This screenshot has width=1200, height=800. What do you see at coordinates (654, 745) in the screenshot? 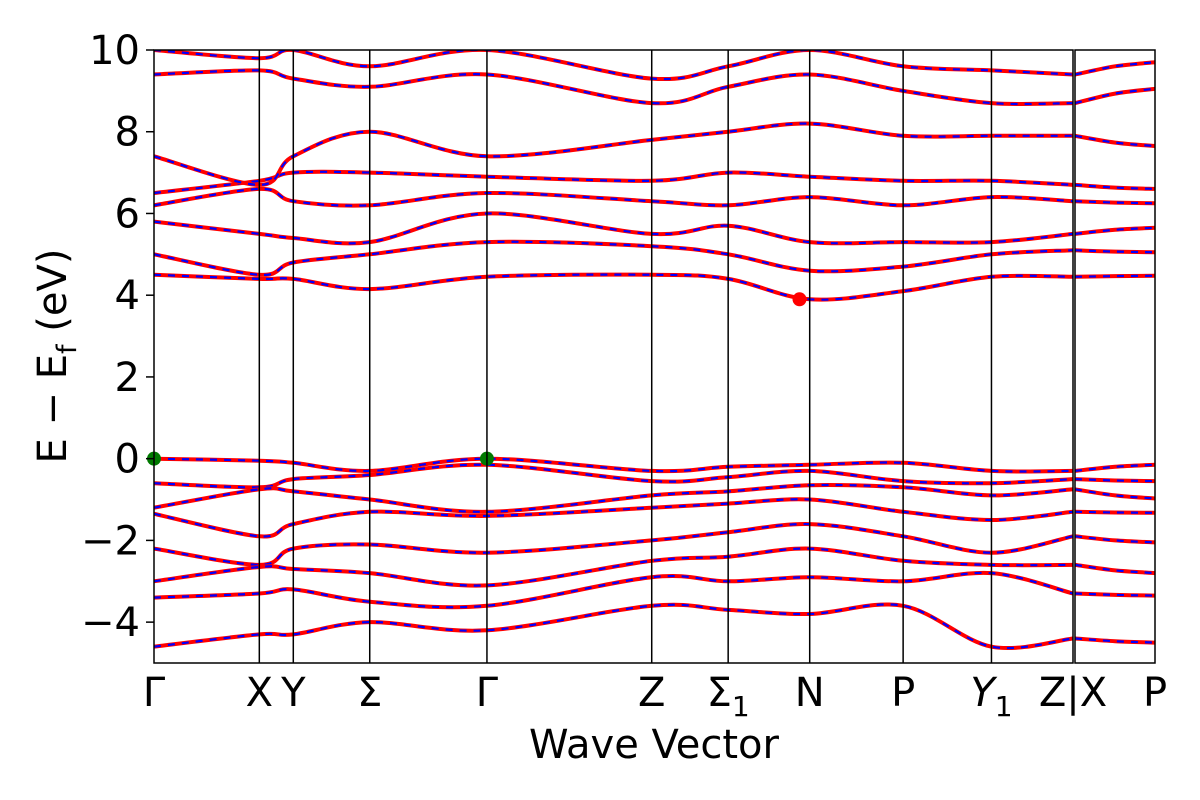
I see `x-axis-label: Wave Vector` at bounding box center [654, 745].